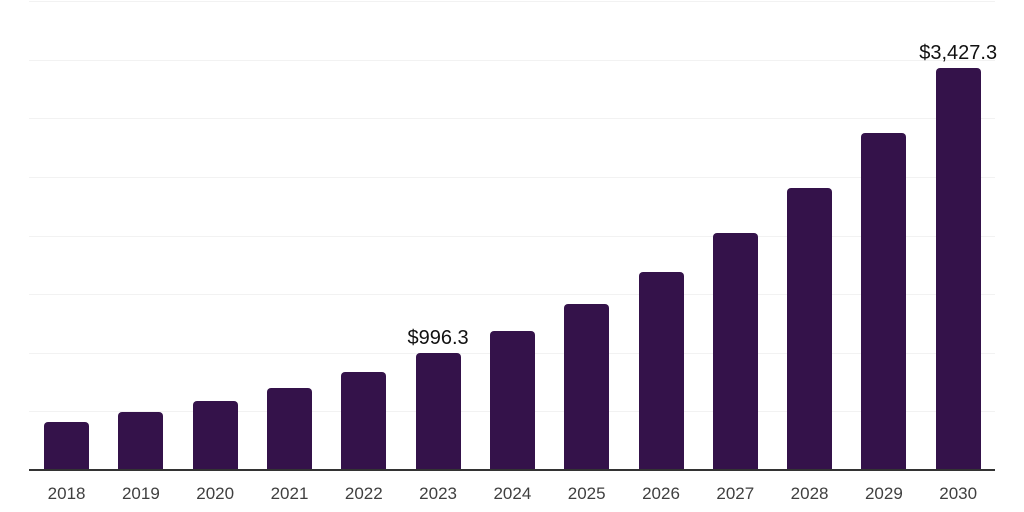 The height and width of the screenshot is (512, 1024). What do you see at coordinates (512, 493) in the screenshot?
I see `x-tick-2024: 2024` at bounding box center [512, 493].